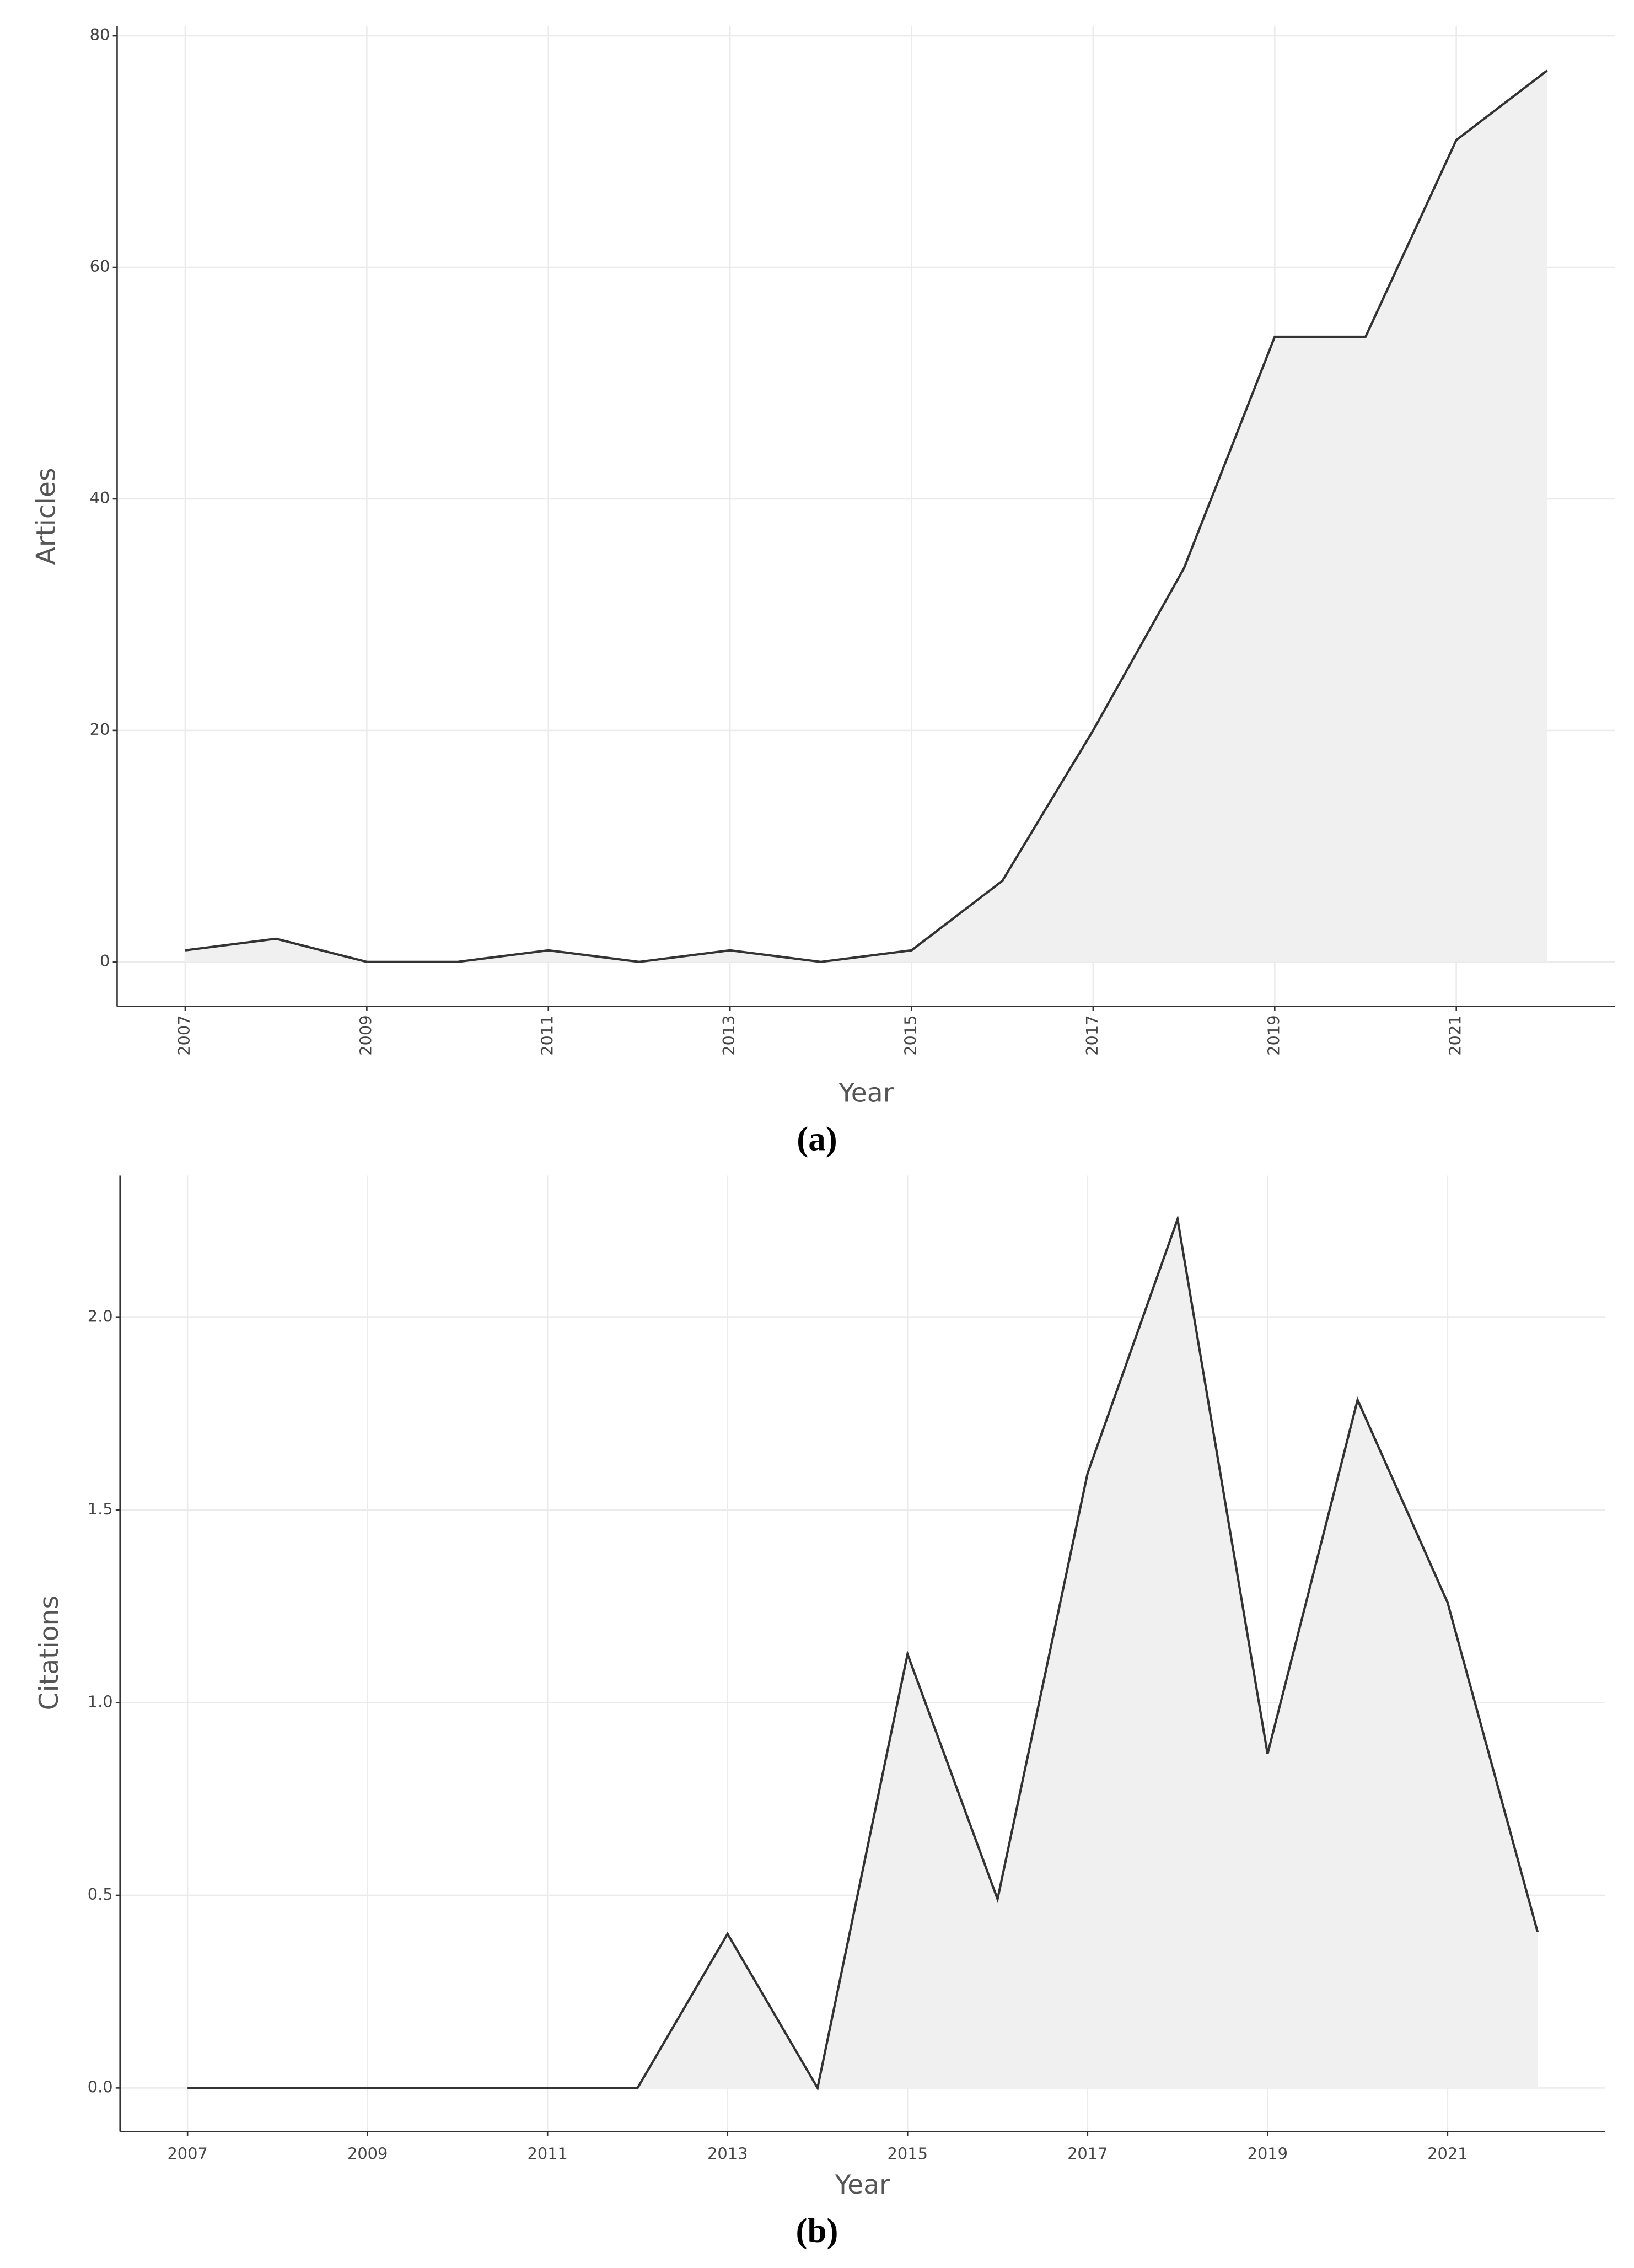  I want to click on y-tick-label: 40, so click(100, 497).